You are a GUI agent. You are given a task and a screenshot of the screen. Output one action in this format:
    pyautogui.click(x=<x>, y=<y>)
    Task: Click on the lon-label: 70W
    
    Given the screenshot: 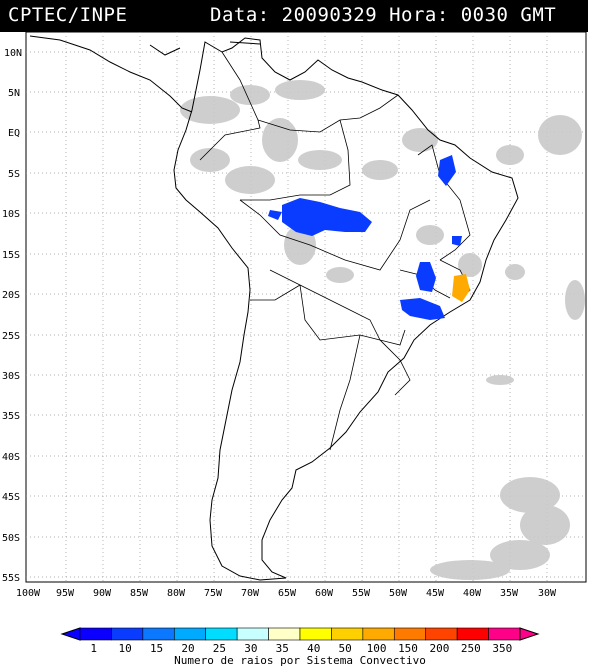 What is the action you would take?
    pyautogui.click(x=250, y=593)
    